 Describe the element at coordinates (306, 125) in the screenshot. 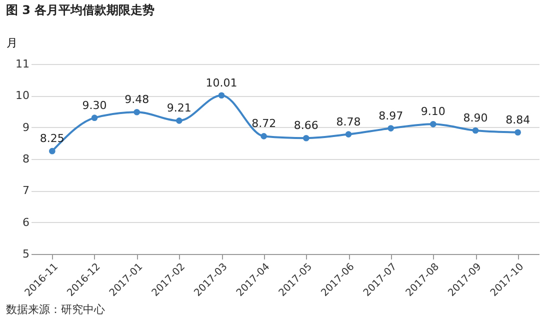

I see `text: 8.66` at that location.